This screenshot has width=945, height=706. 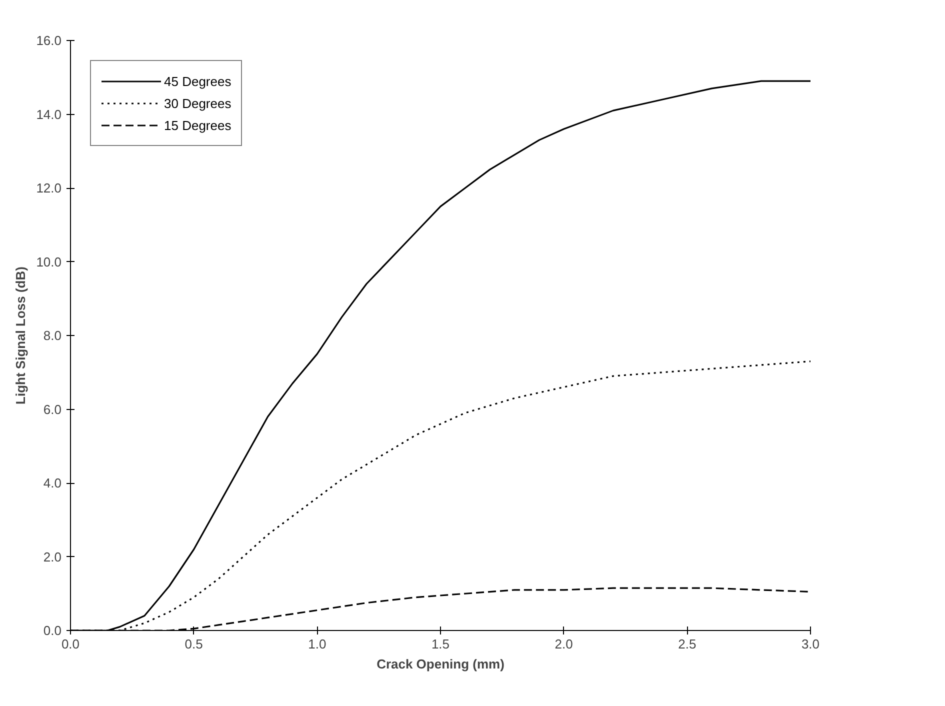 What do you see at coordinates (52, 630) in the screenshot?
I see `y-tick-label: 0.0` at bounding box center [52, 630].